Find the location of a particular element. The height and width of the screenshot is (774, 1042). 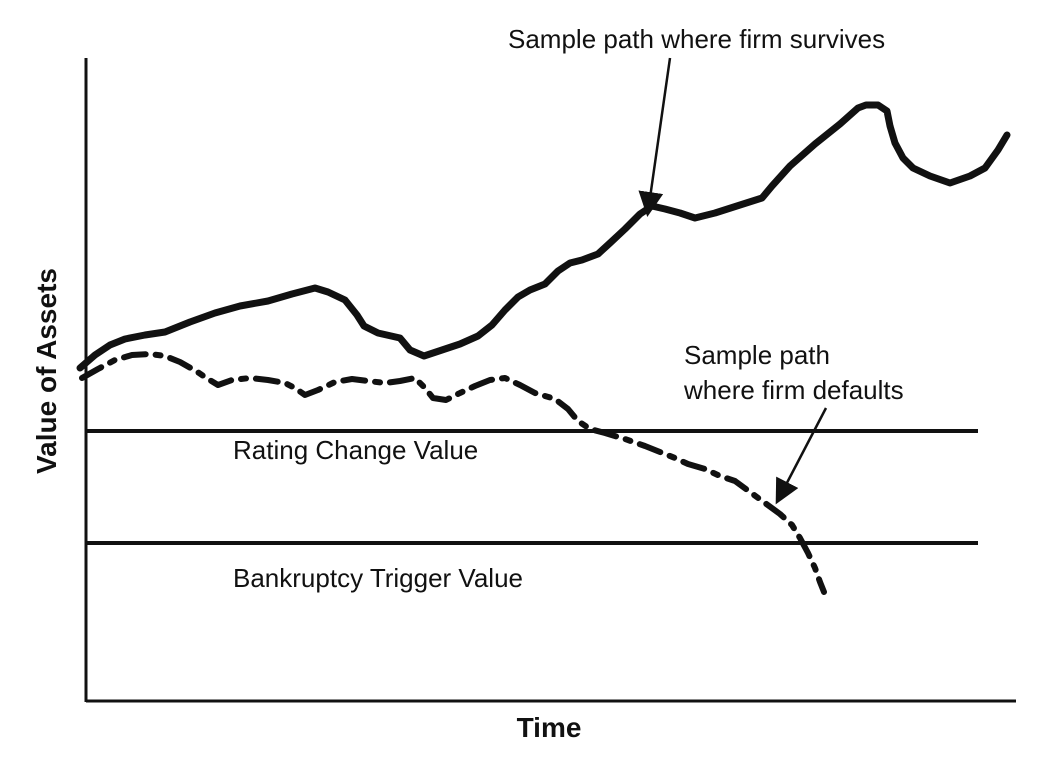

y-axis-label: Value of Assets is located at coordinates (46, 371).